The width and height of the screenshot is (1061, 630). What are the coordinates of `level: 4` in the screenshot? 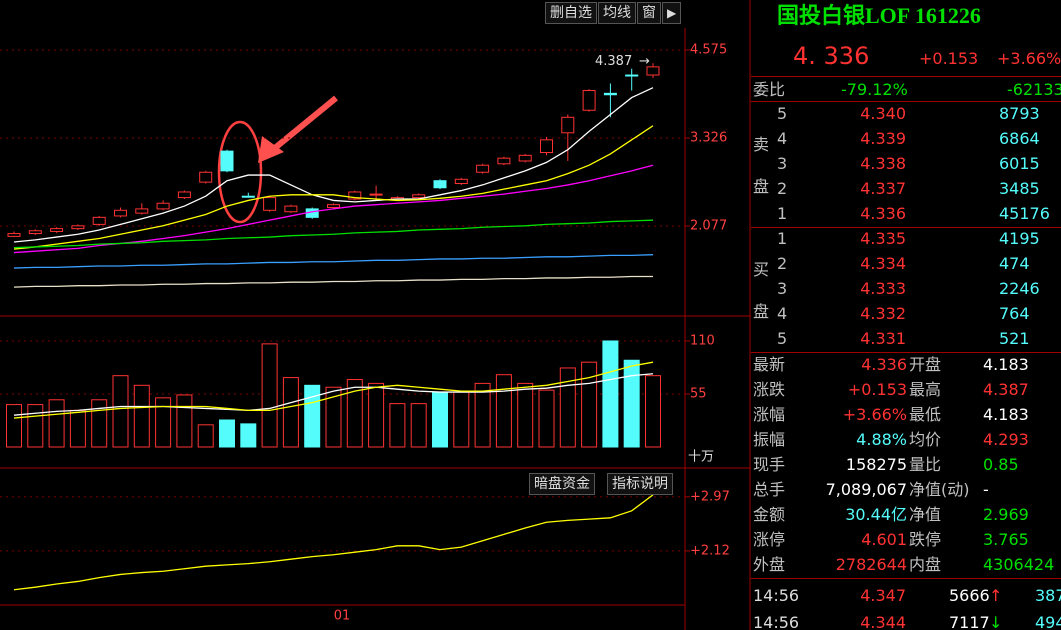 It's located at (782, 313).